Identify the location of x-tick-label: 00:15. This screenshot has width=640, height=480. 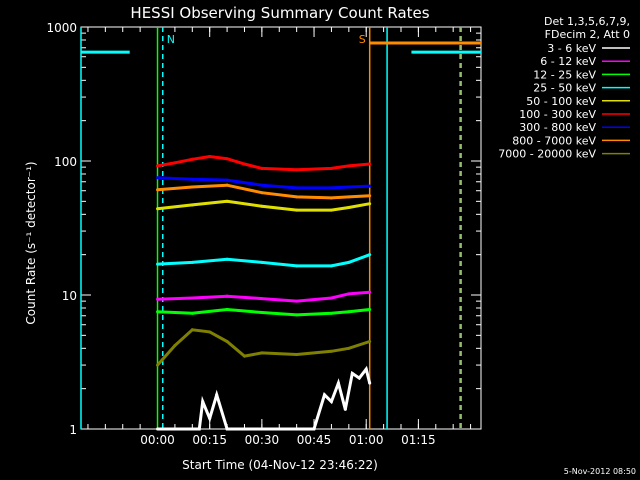
(209, 440).